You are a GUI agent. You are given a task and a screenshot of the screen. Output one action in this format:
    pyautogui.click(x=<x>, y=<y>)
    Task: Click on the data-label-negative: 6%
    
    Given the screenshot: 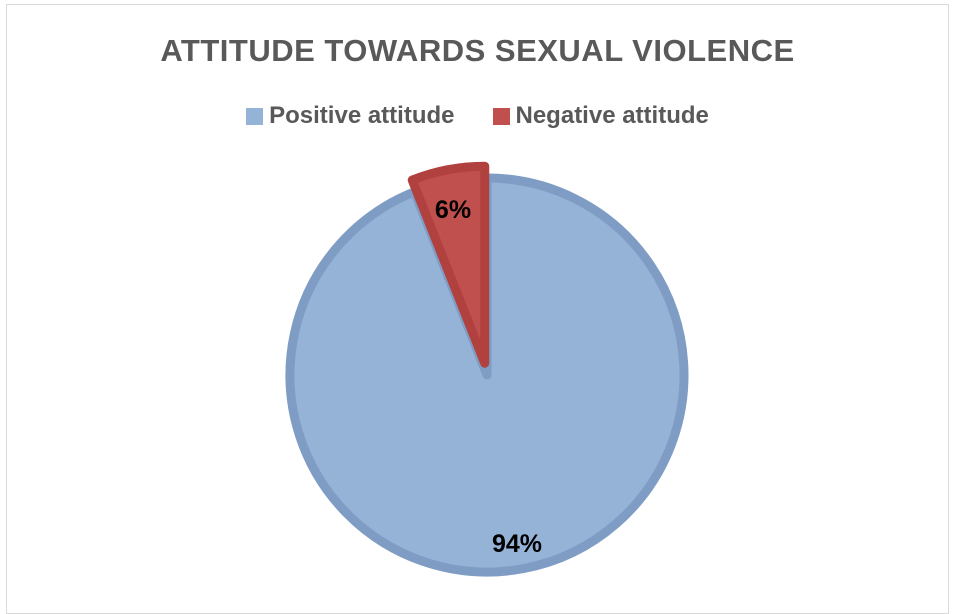 What is the action you would take?
    pyautogui.click(x=453, y=210)
    